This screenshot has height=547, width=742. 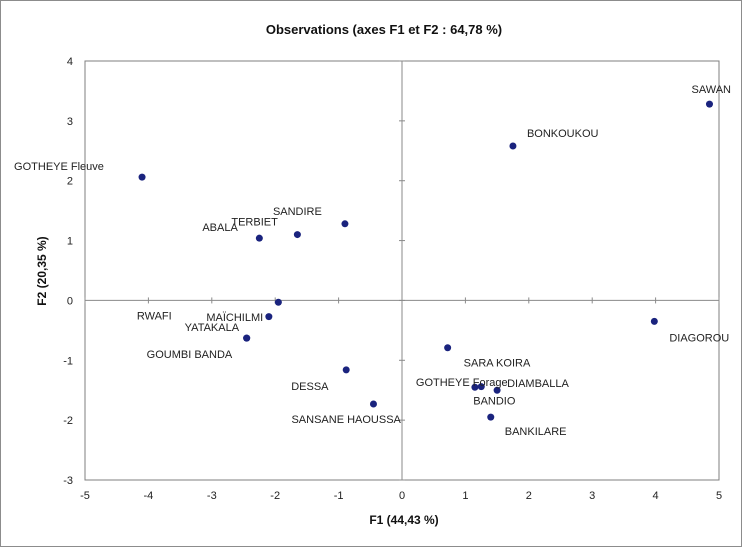 I want to click on point-label: YATAKALA, so click(x=212, y=328).